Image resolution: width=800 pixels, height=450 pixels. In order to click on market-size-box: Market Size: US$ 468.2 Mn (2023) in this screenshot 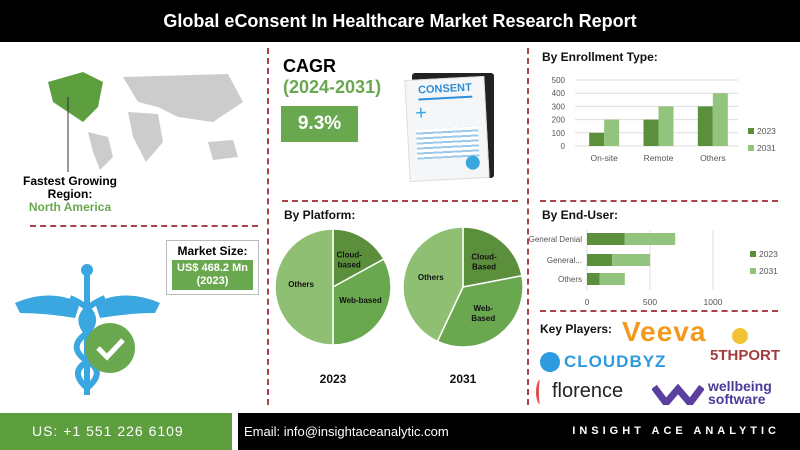, I will do `click(212, 267)`.